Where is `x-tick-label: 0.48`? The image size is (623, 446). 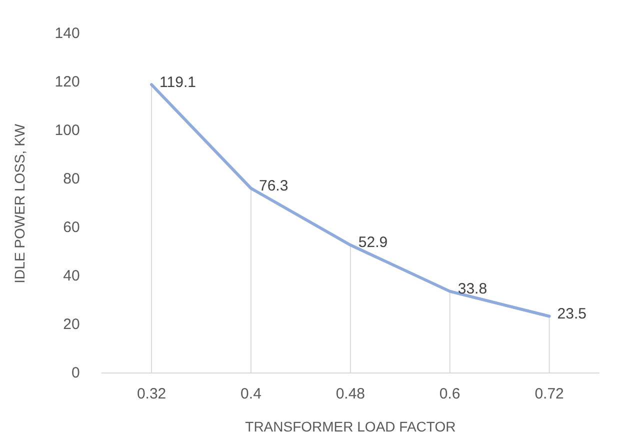
x-tick-label: 0.48 is located at coordinates (351, 393).